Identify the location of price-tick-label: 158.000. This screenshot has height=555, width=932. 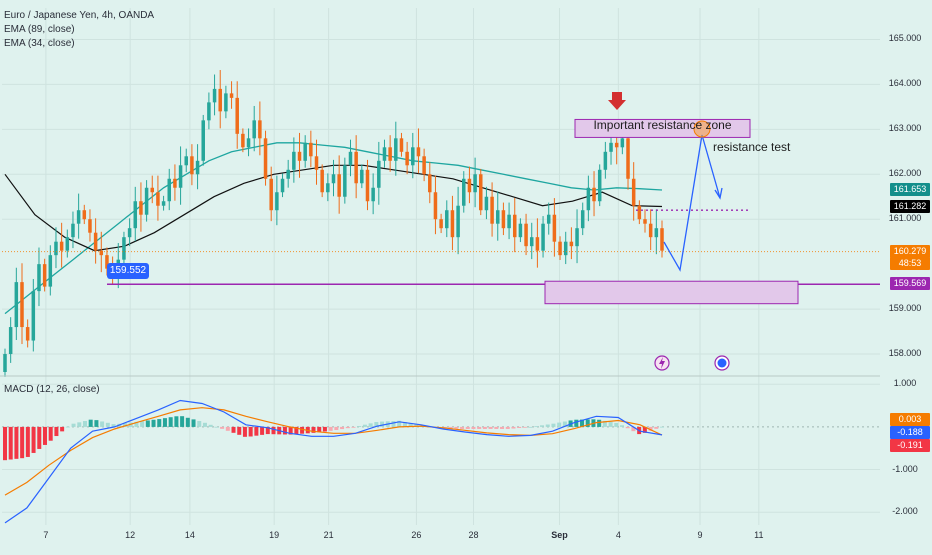
(905, 353).